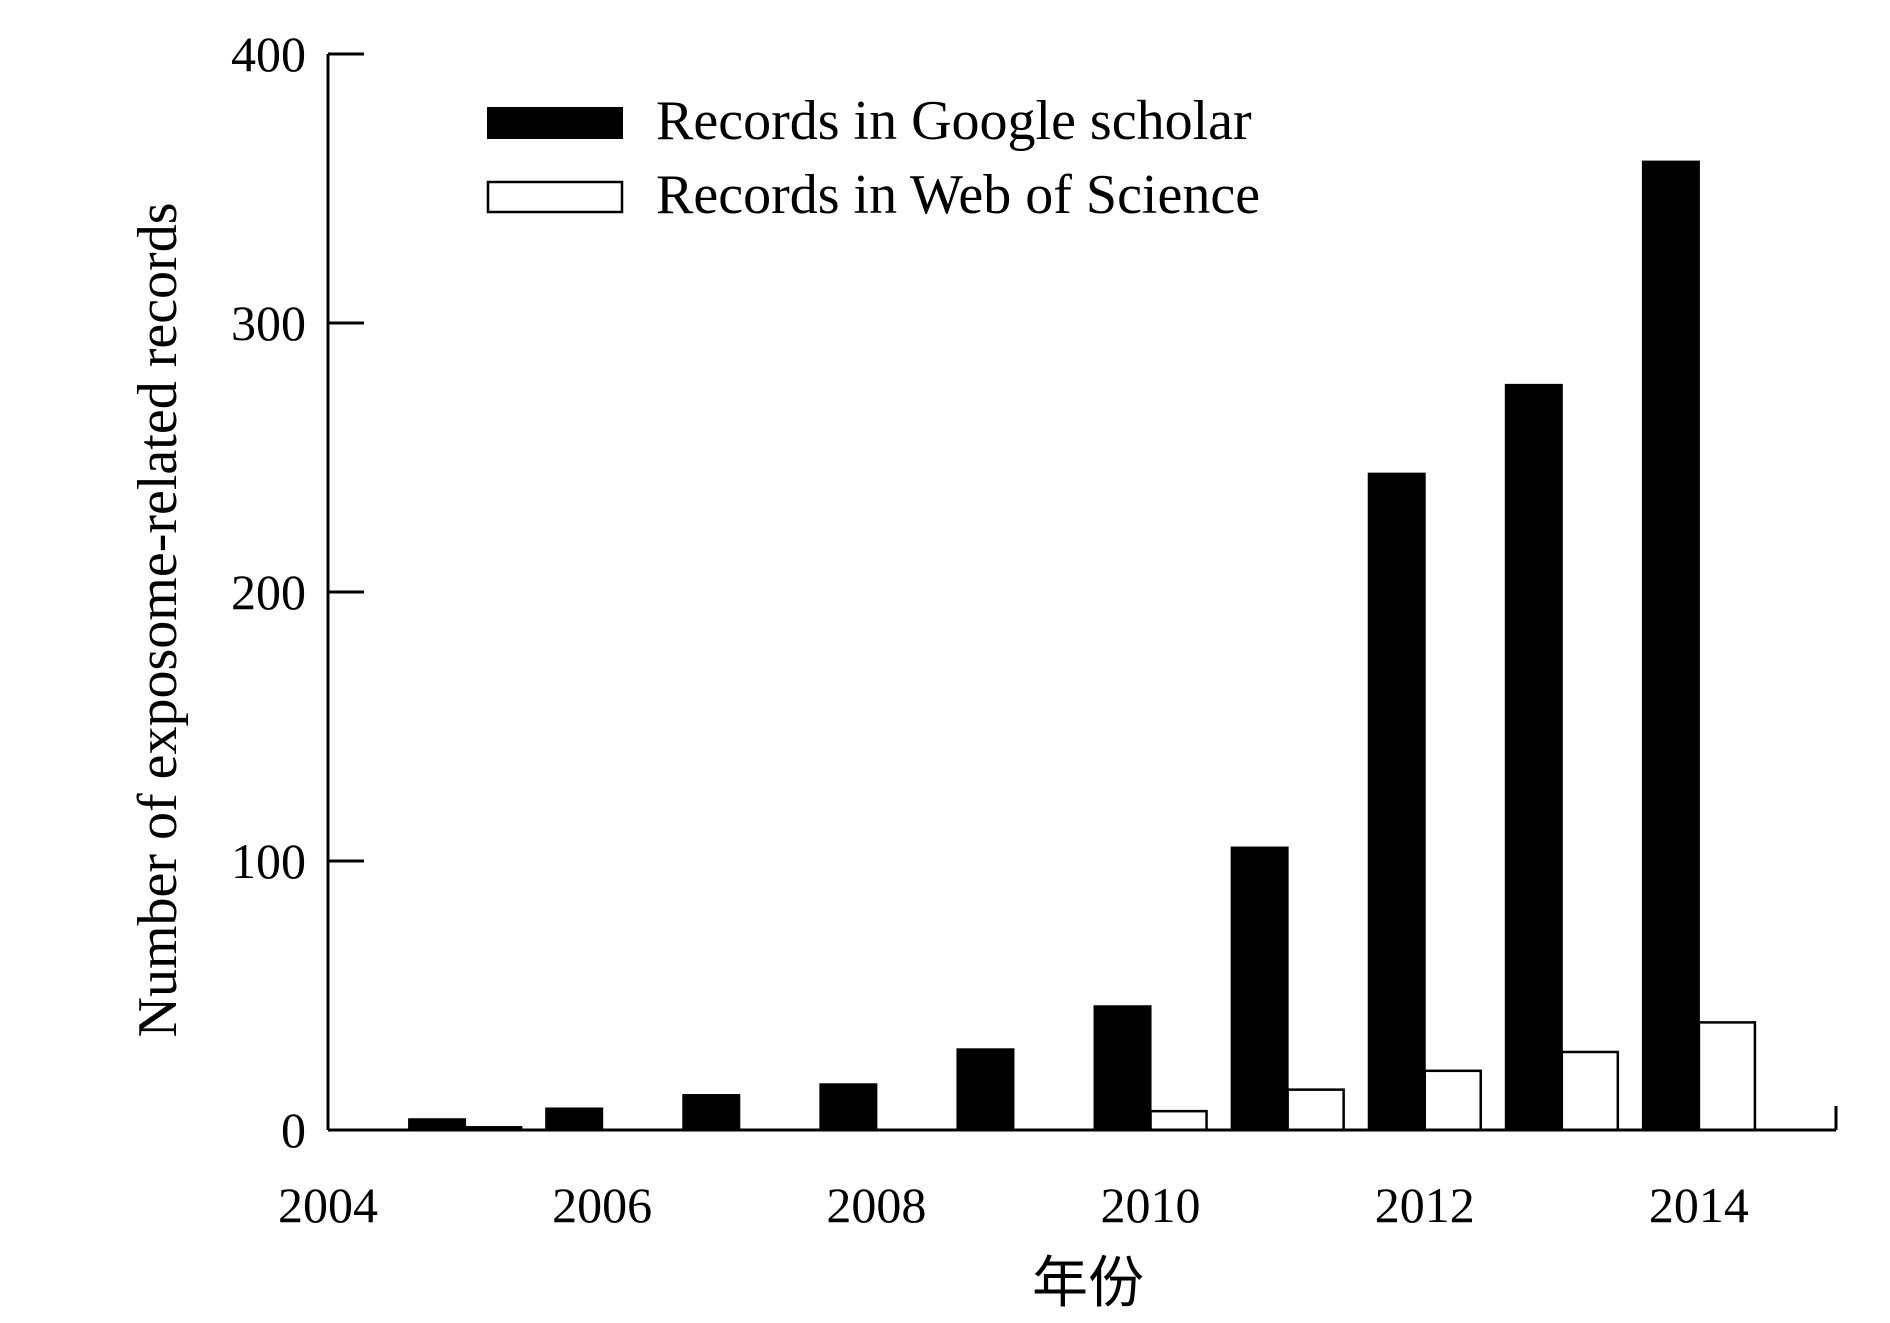 The width and height of the screenshot is (1890, 1323). What do you see at coordinates (1590, 1091) in the screenshot?
I see `bar-records-in-web-of-science-2013` at bounding box center [1590, 1091].